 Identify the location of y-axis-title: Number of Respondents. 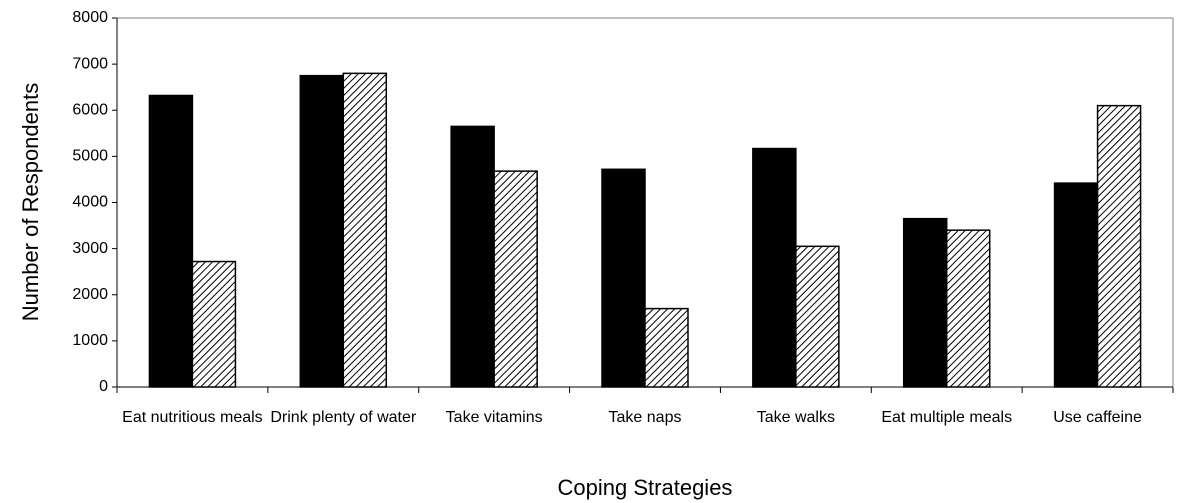
(30, 202).